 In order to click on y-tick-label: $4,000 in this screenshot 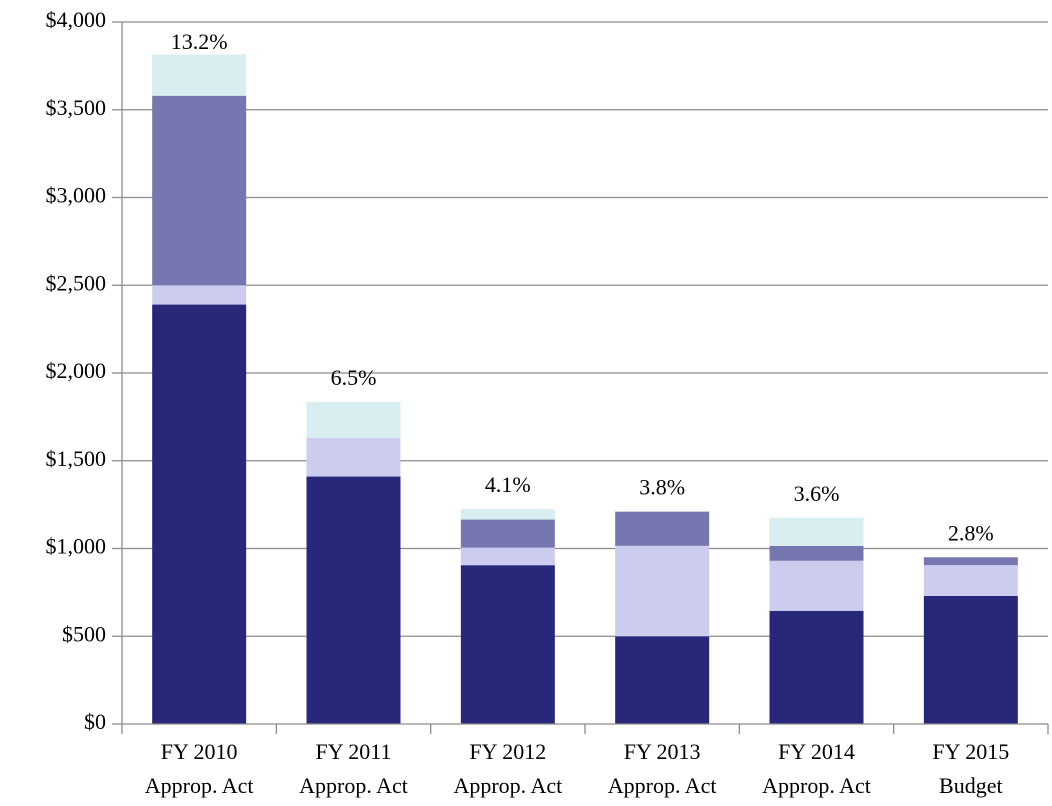, I will do `click(76, 19)`.